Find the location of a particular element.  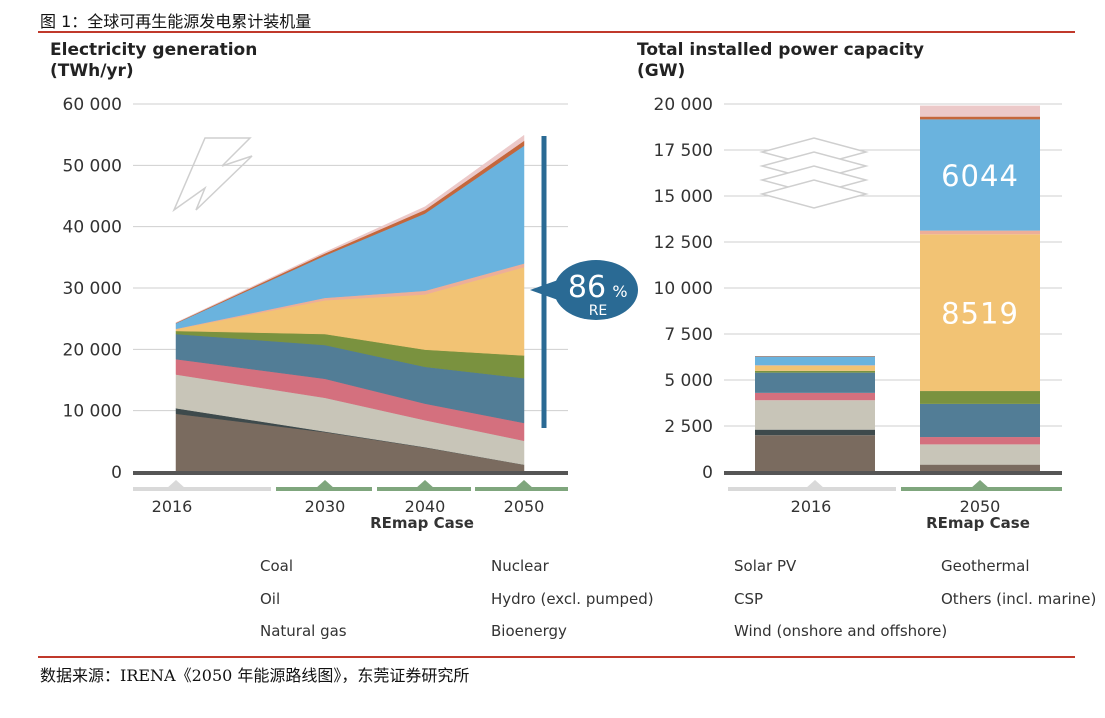

left-chart-subtitle: (TWh/yr) is located at coordinates (92, 71).